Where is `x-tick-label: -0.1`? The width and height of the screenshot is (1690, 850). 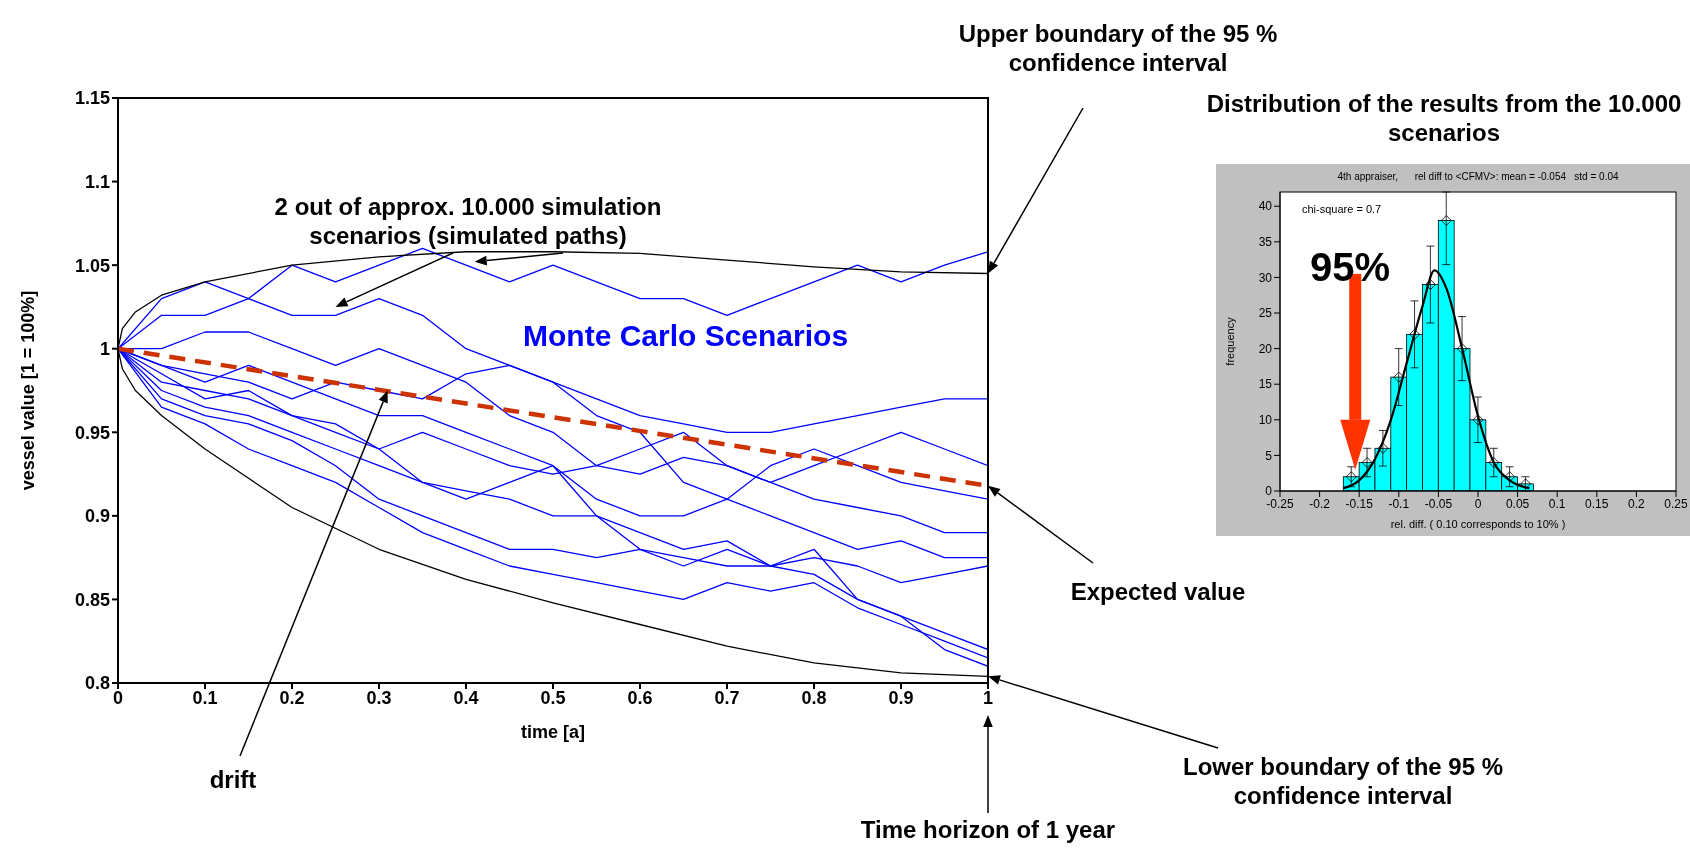
x-tick-label: -0.1 is located at coordinates (1399, 503).